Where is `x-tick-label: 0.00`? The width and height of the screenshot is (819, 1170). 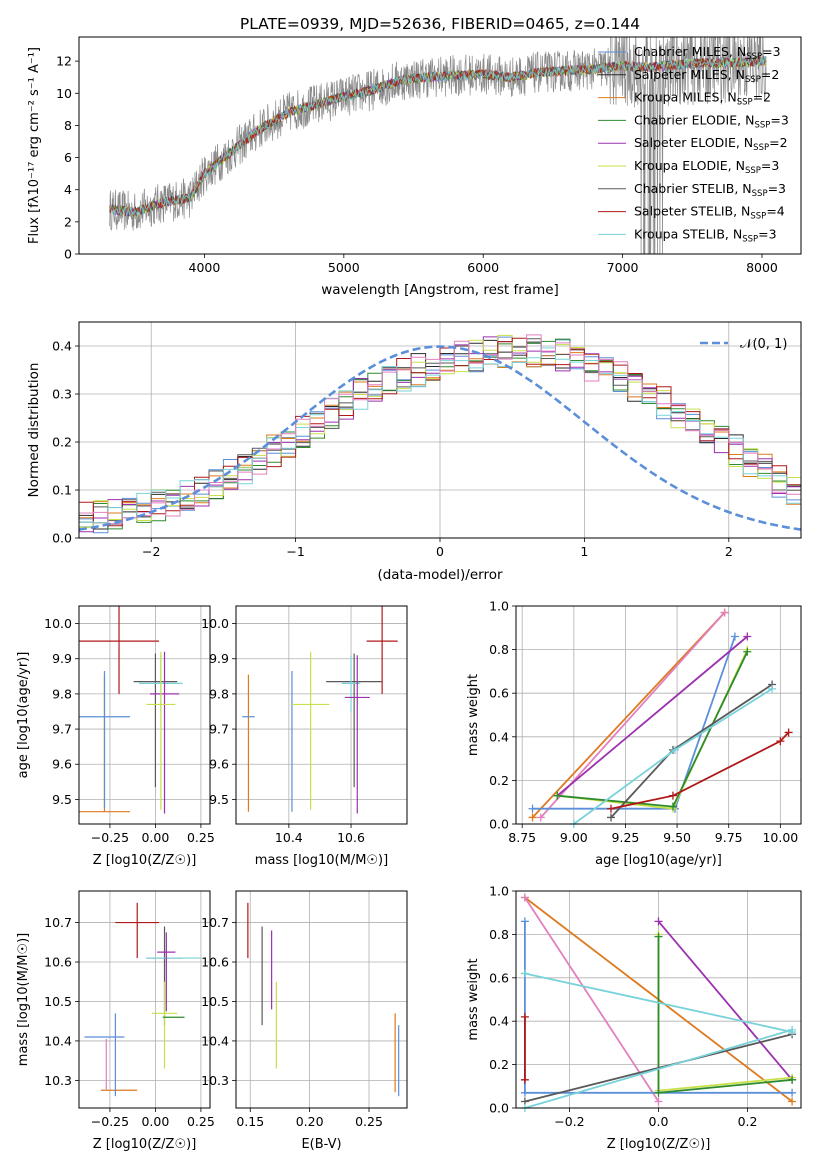 x-tick-label: 0.00 is located at coordinates (155, 1121).